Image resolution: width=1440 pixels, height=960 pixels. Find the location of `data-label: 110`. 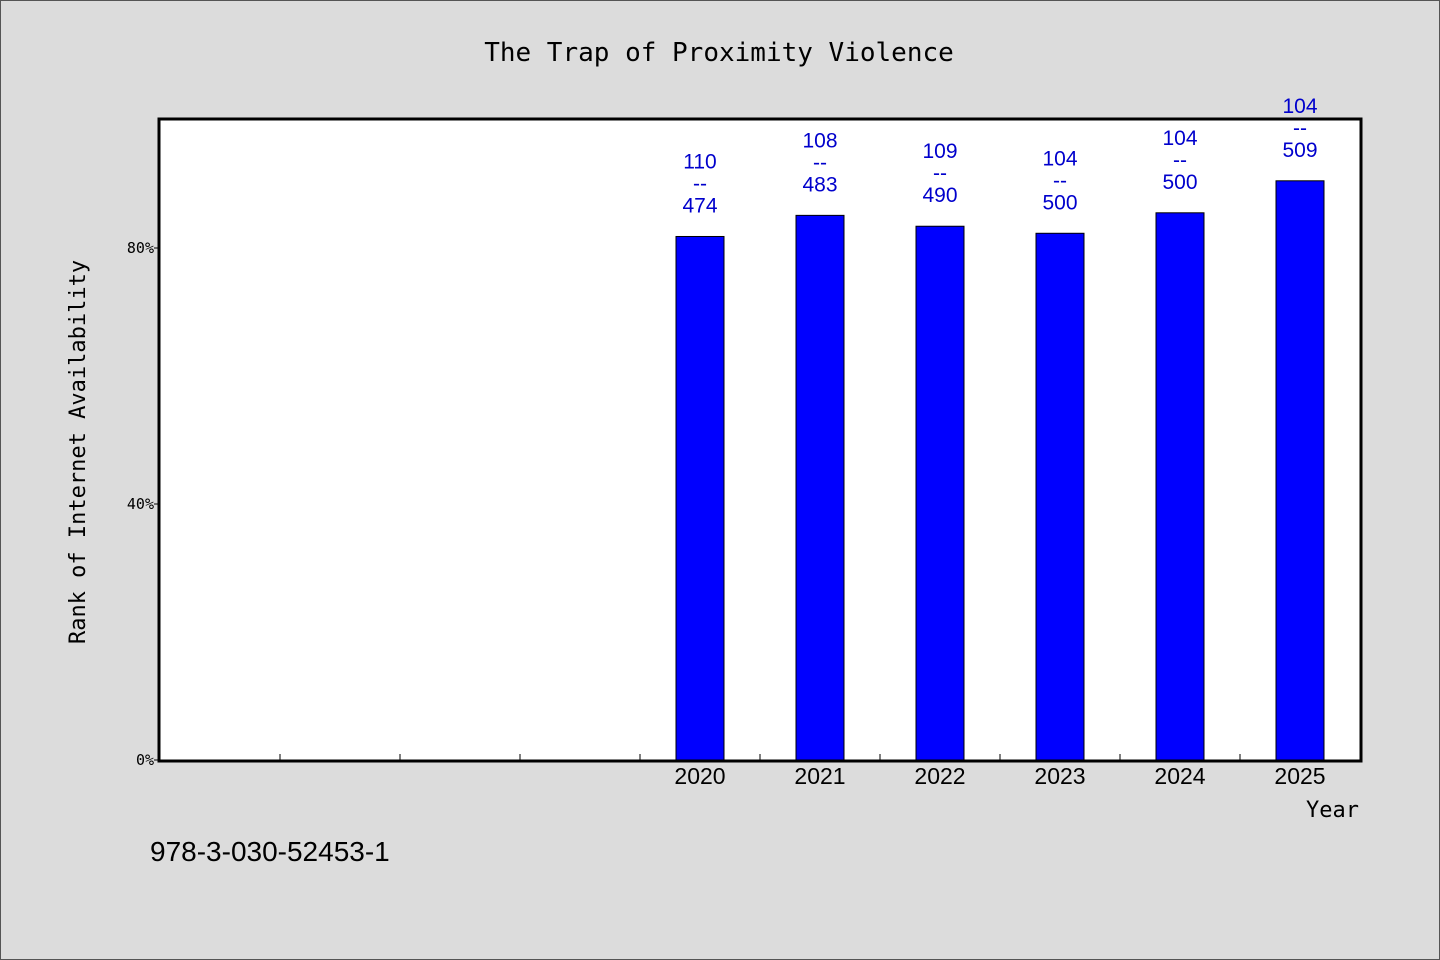

data-label: 110 is located at coordinates (699, 161).